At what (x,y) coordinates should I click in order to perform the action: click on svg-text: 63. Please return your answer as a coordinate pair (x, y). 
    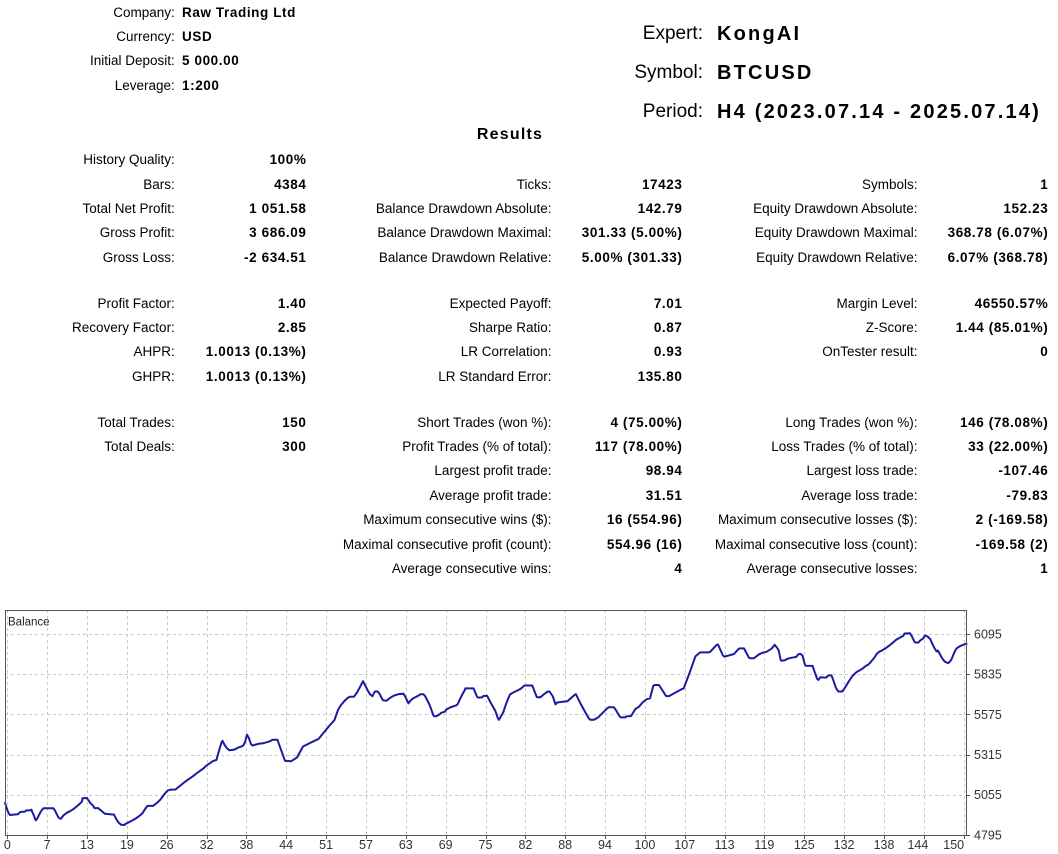
    Looking at the image, I should click on (406, 845).